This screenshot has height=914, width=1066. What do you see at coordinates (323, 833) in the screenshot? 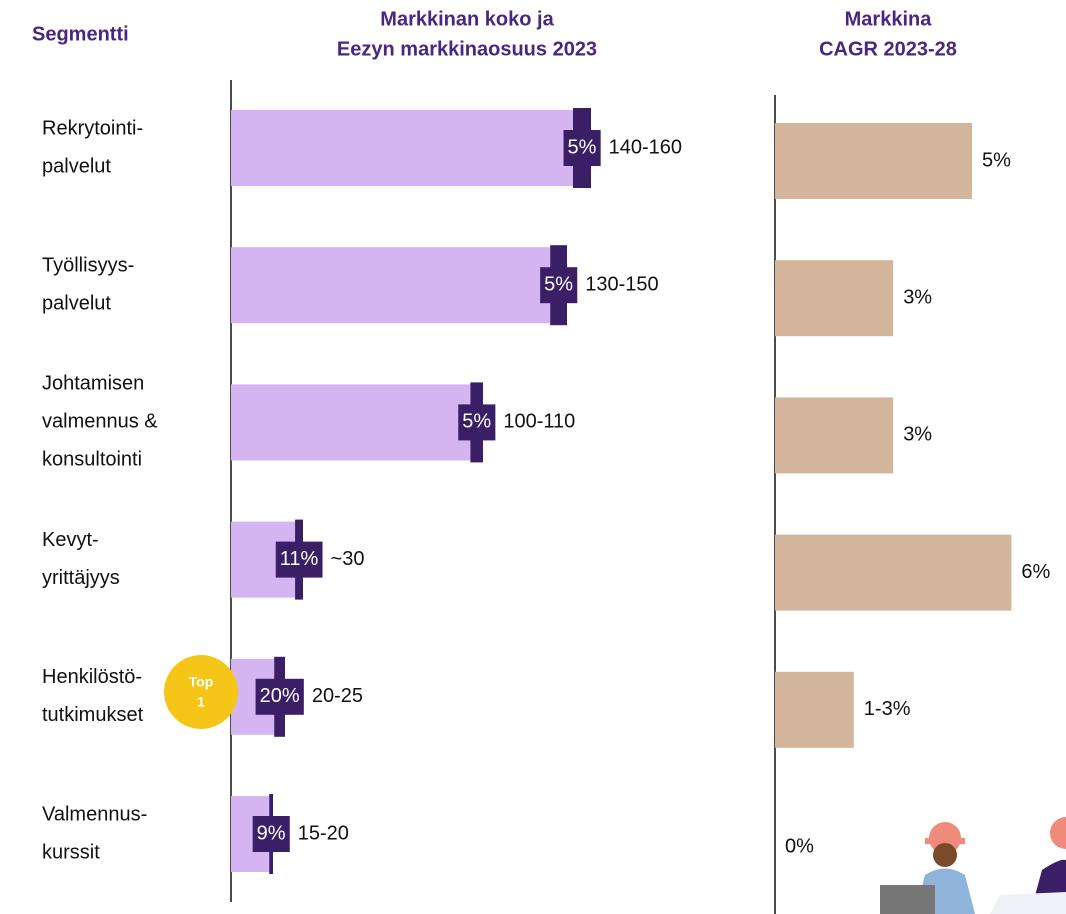
I see `value-label: 15-20` at bounding box center [323, 833].